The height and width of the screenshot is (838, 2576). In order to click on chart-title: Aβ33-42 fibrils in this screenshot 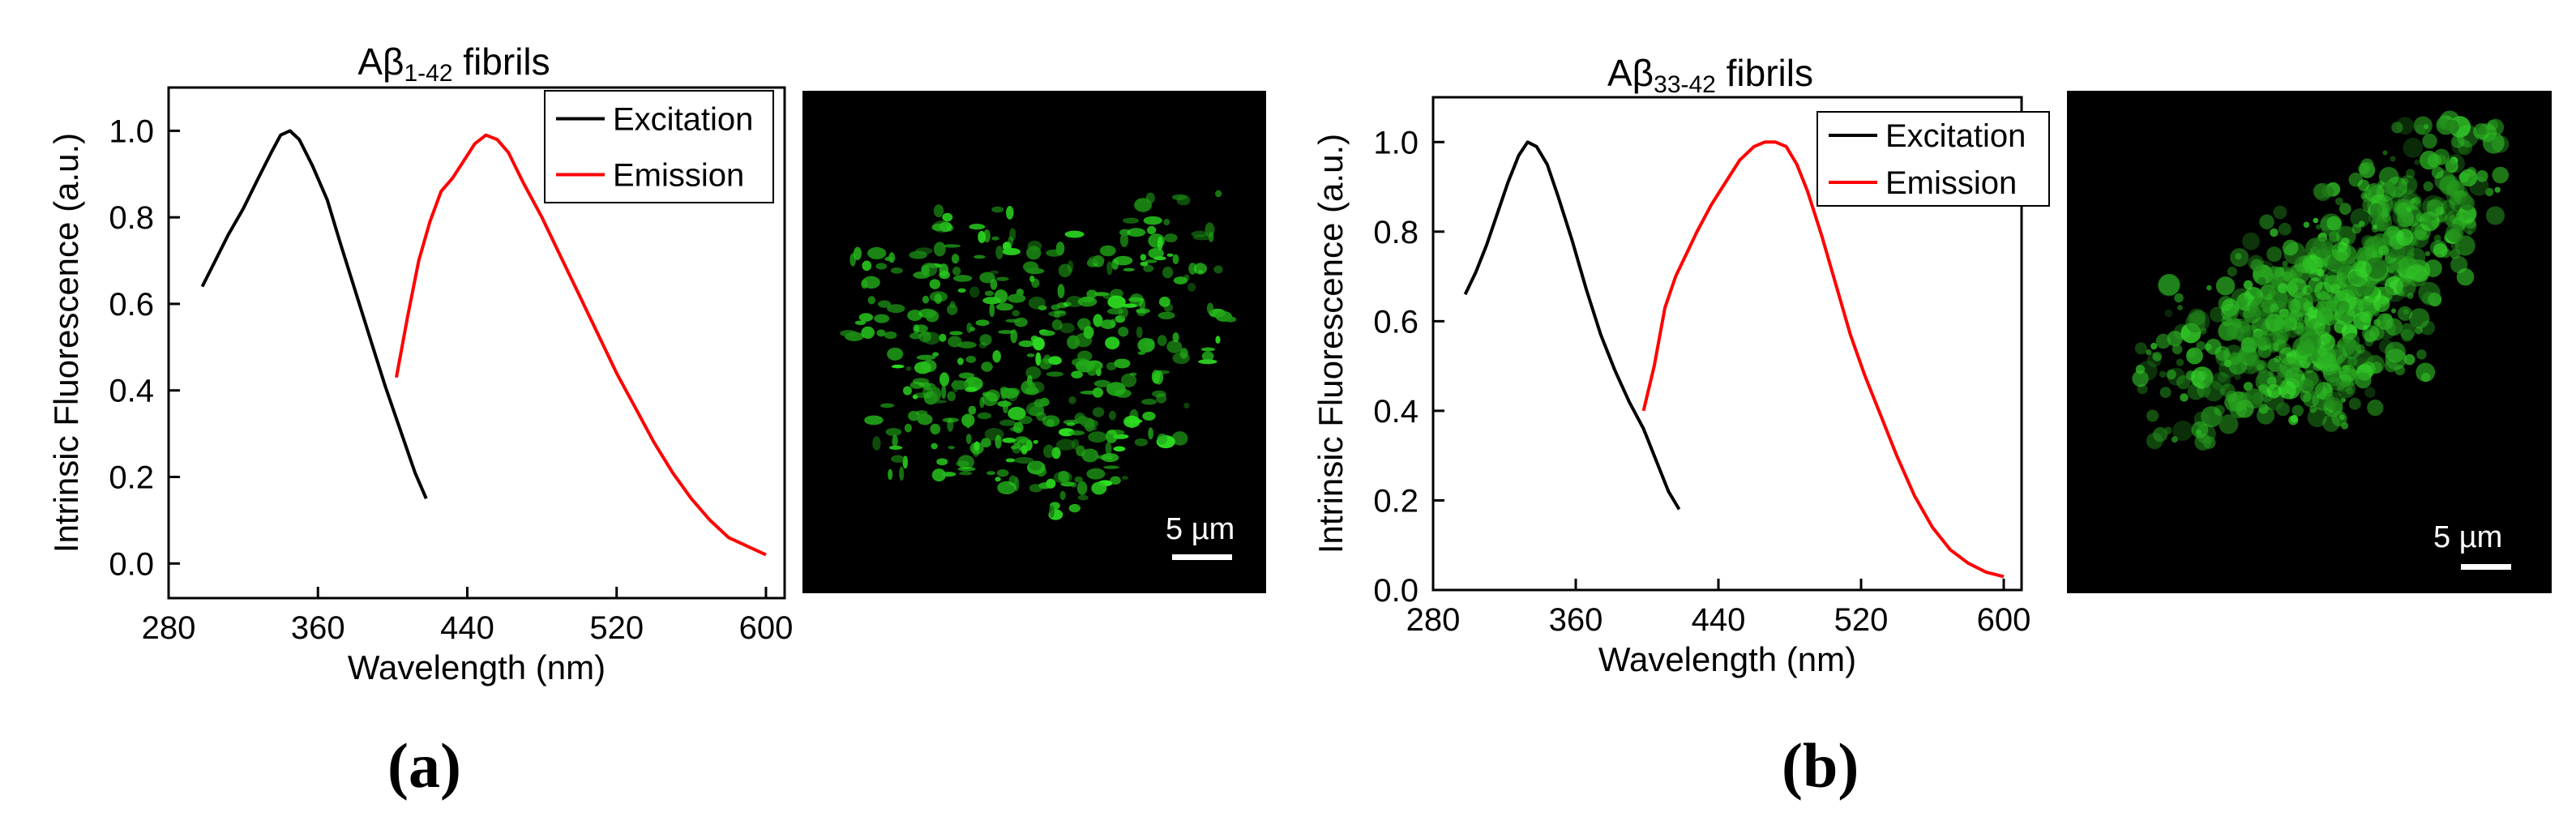, I will do `click(1710, 75)`.